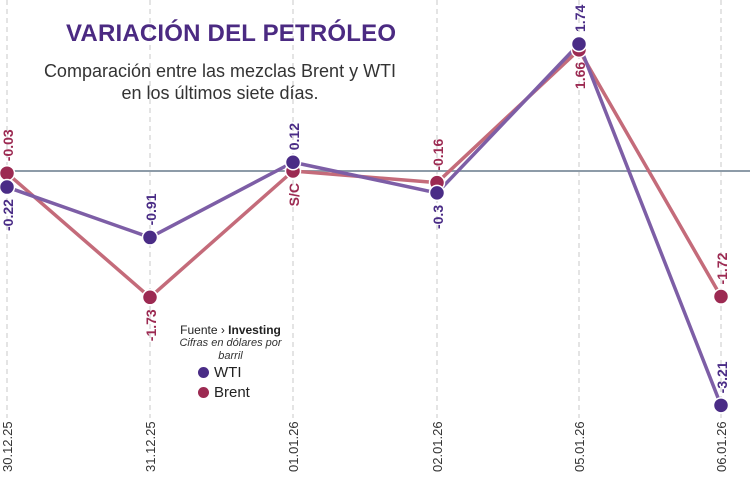  I want to click on data-label-brent: -0.16, so click(438, 155).